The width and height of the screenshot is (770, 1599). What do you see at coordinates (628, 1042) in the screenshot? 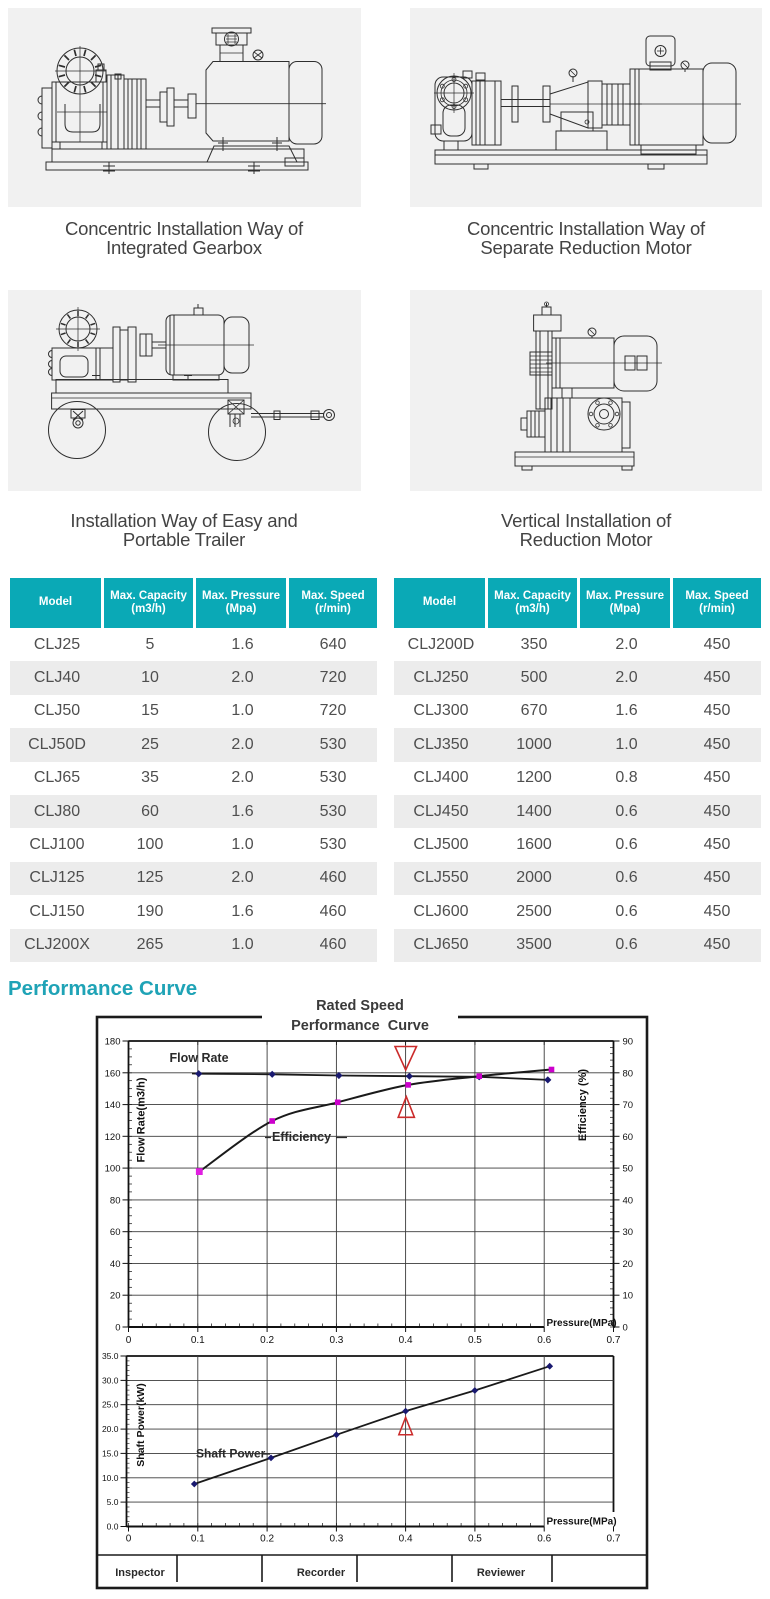
I see `svg-text: 90` at bounding box center [628, 1042].